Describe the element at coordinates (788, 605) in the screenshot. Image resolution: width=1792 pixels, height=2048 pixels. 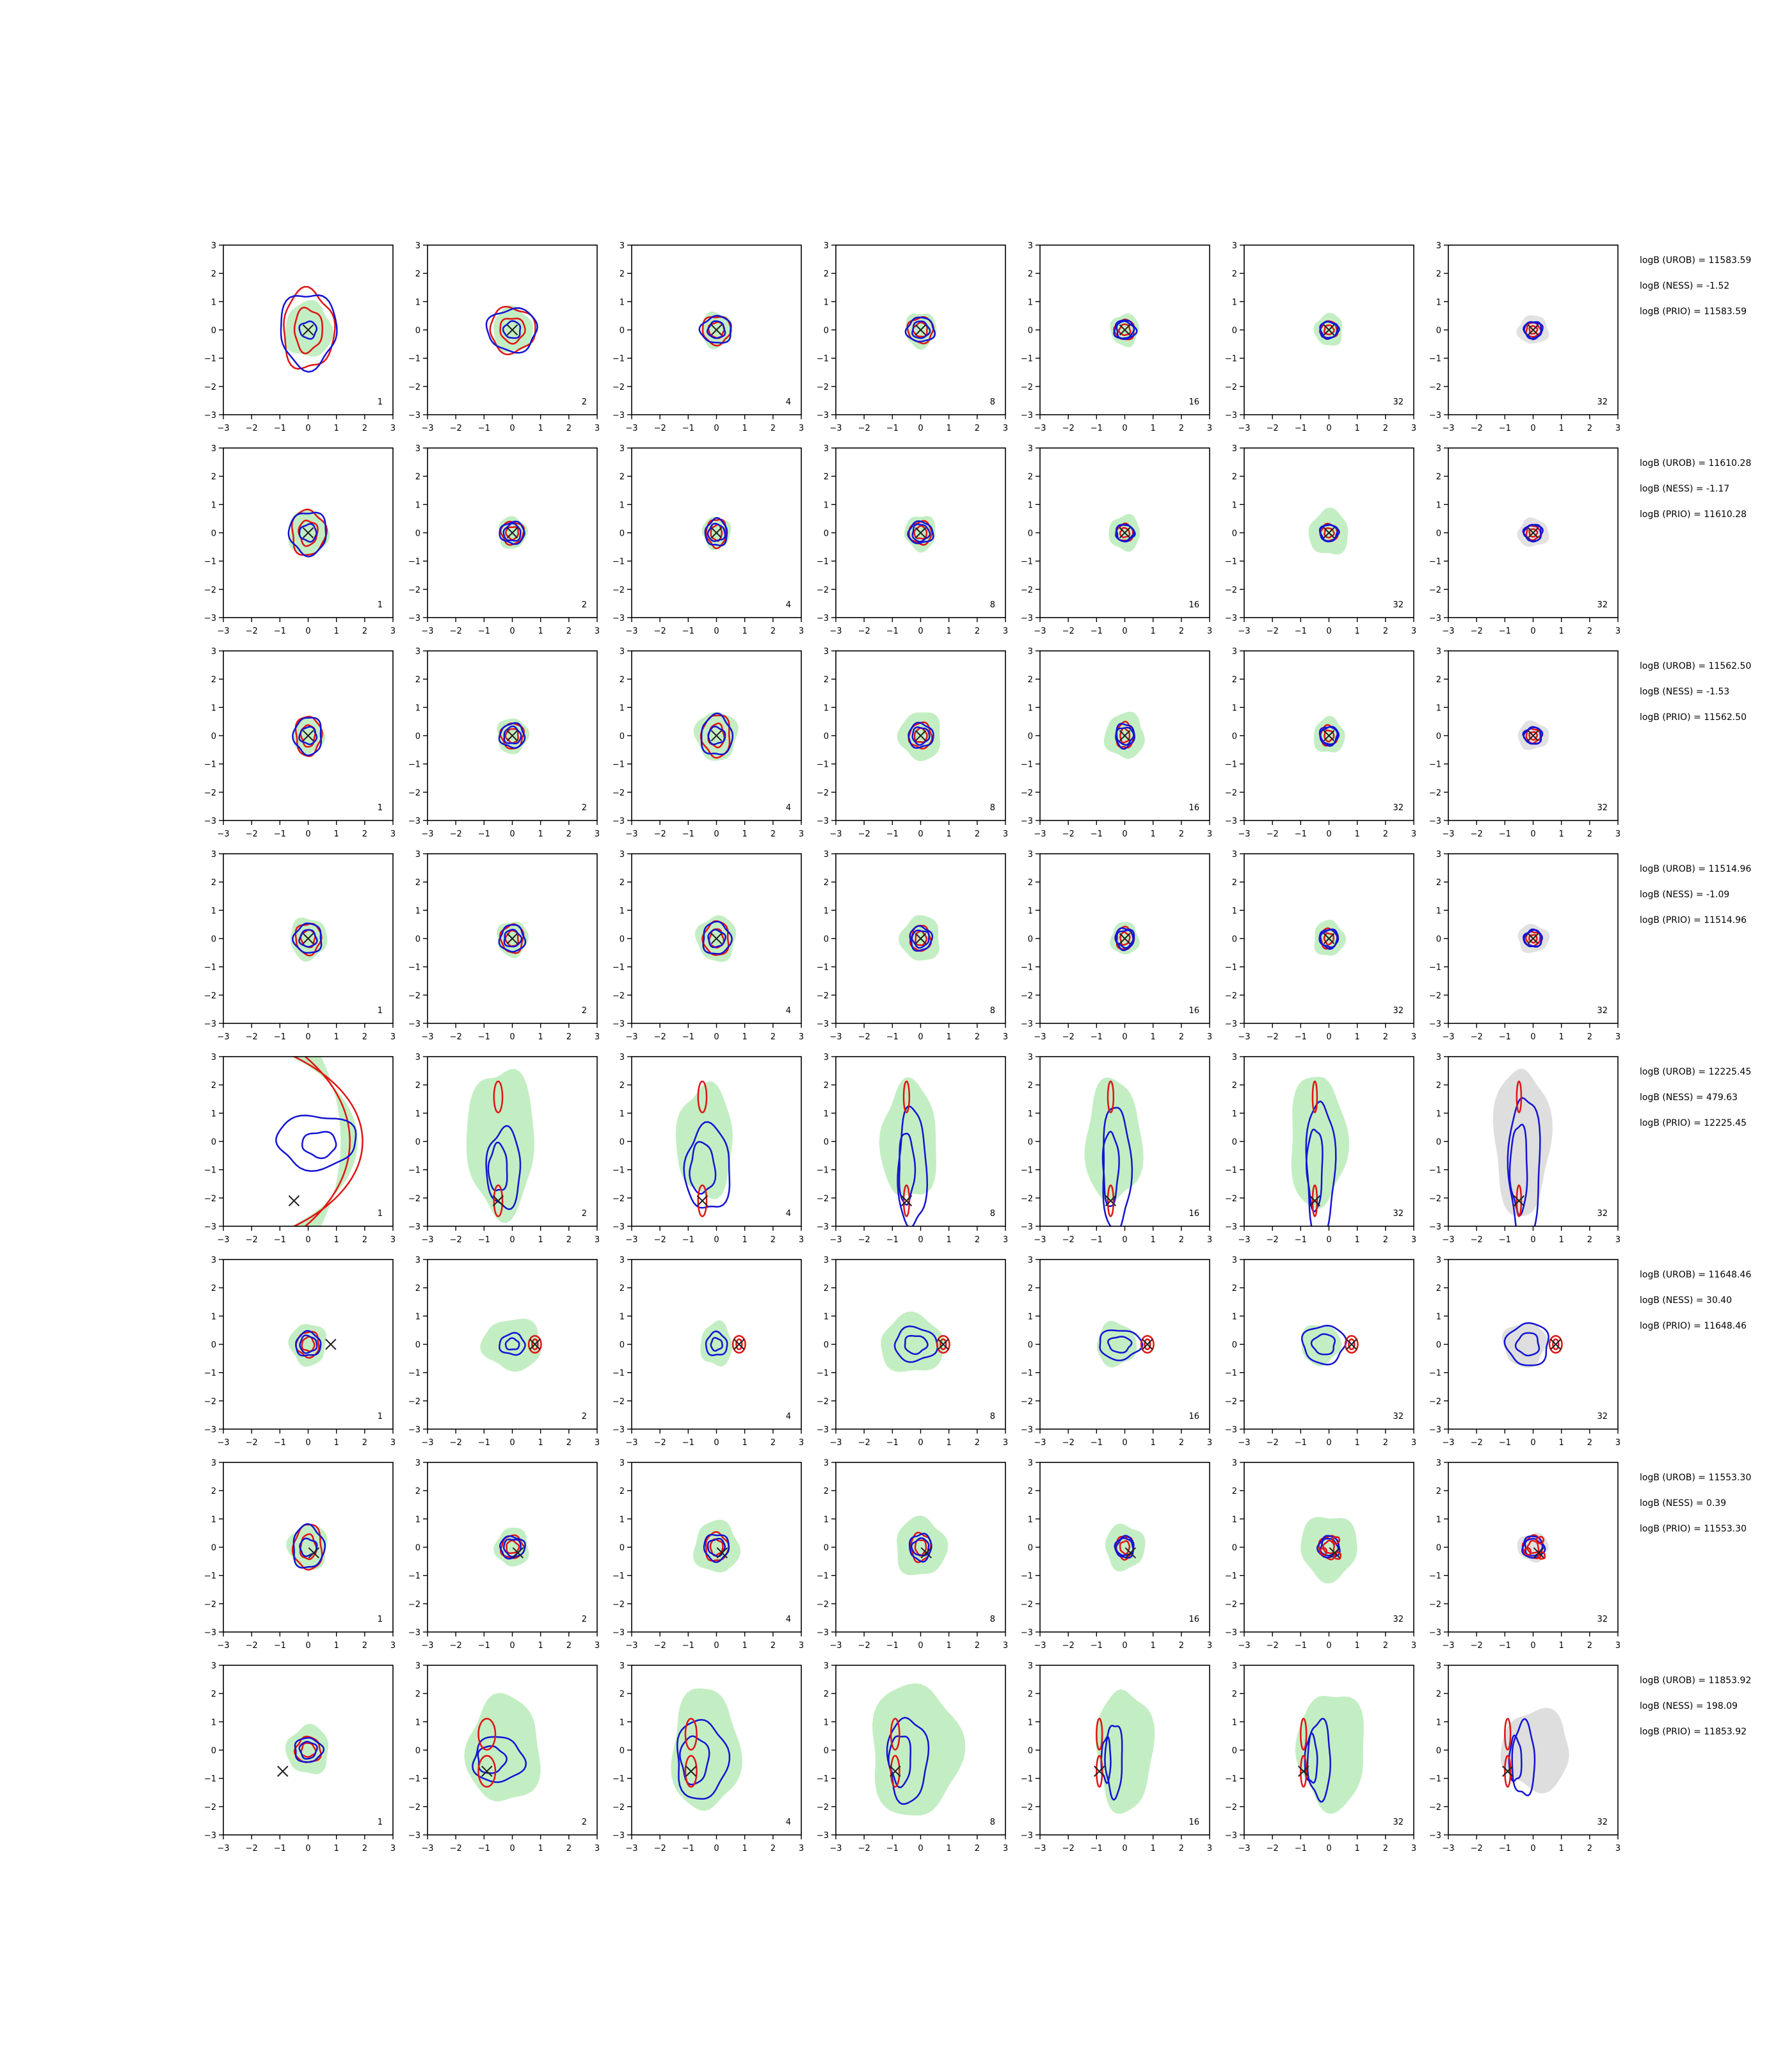
I see `panel-label: 4` at that location.